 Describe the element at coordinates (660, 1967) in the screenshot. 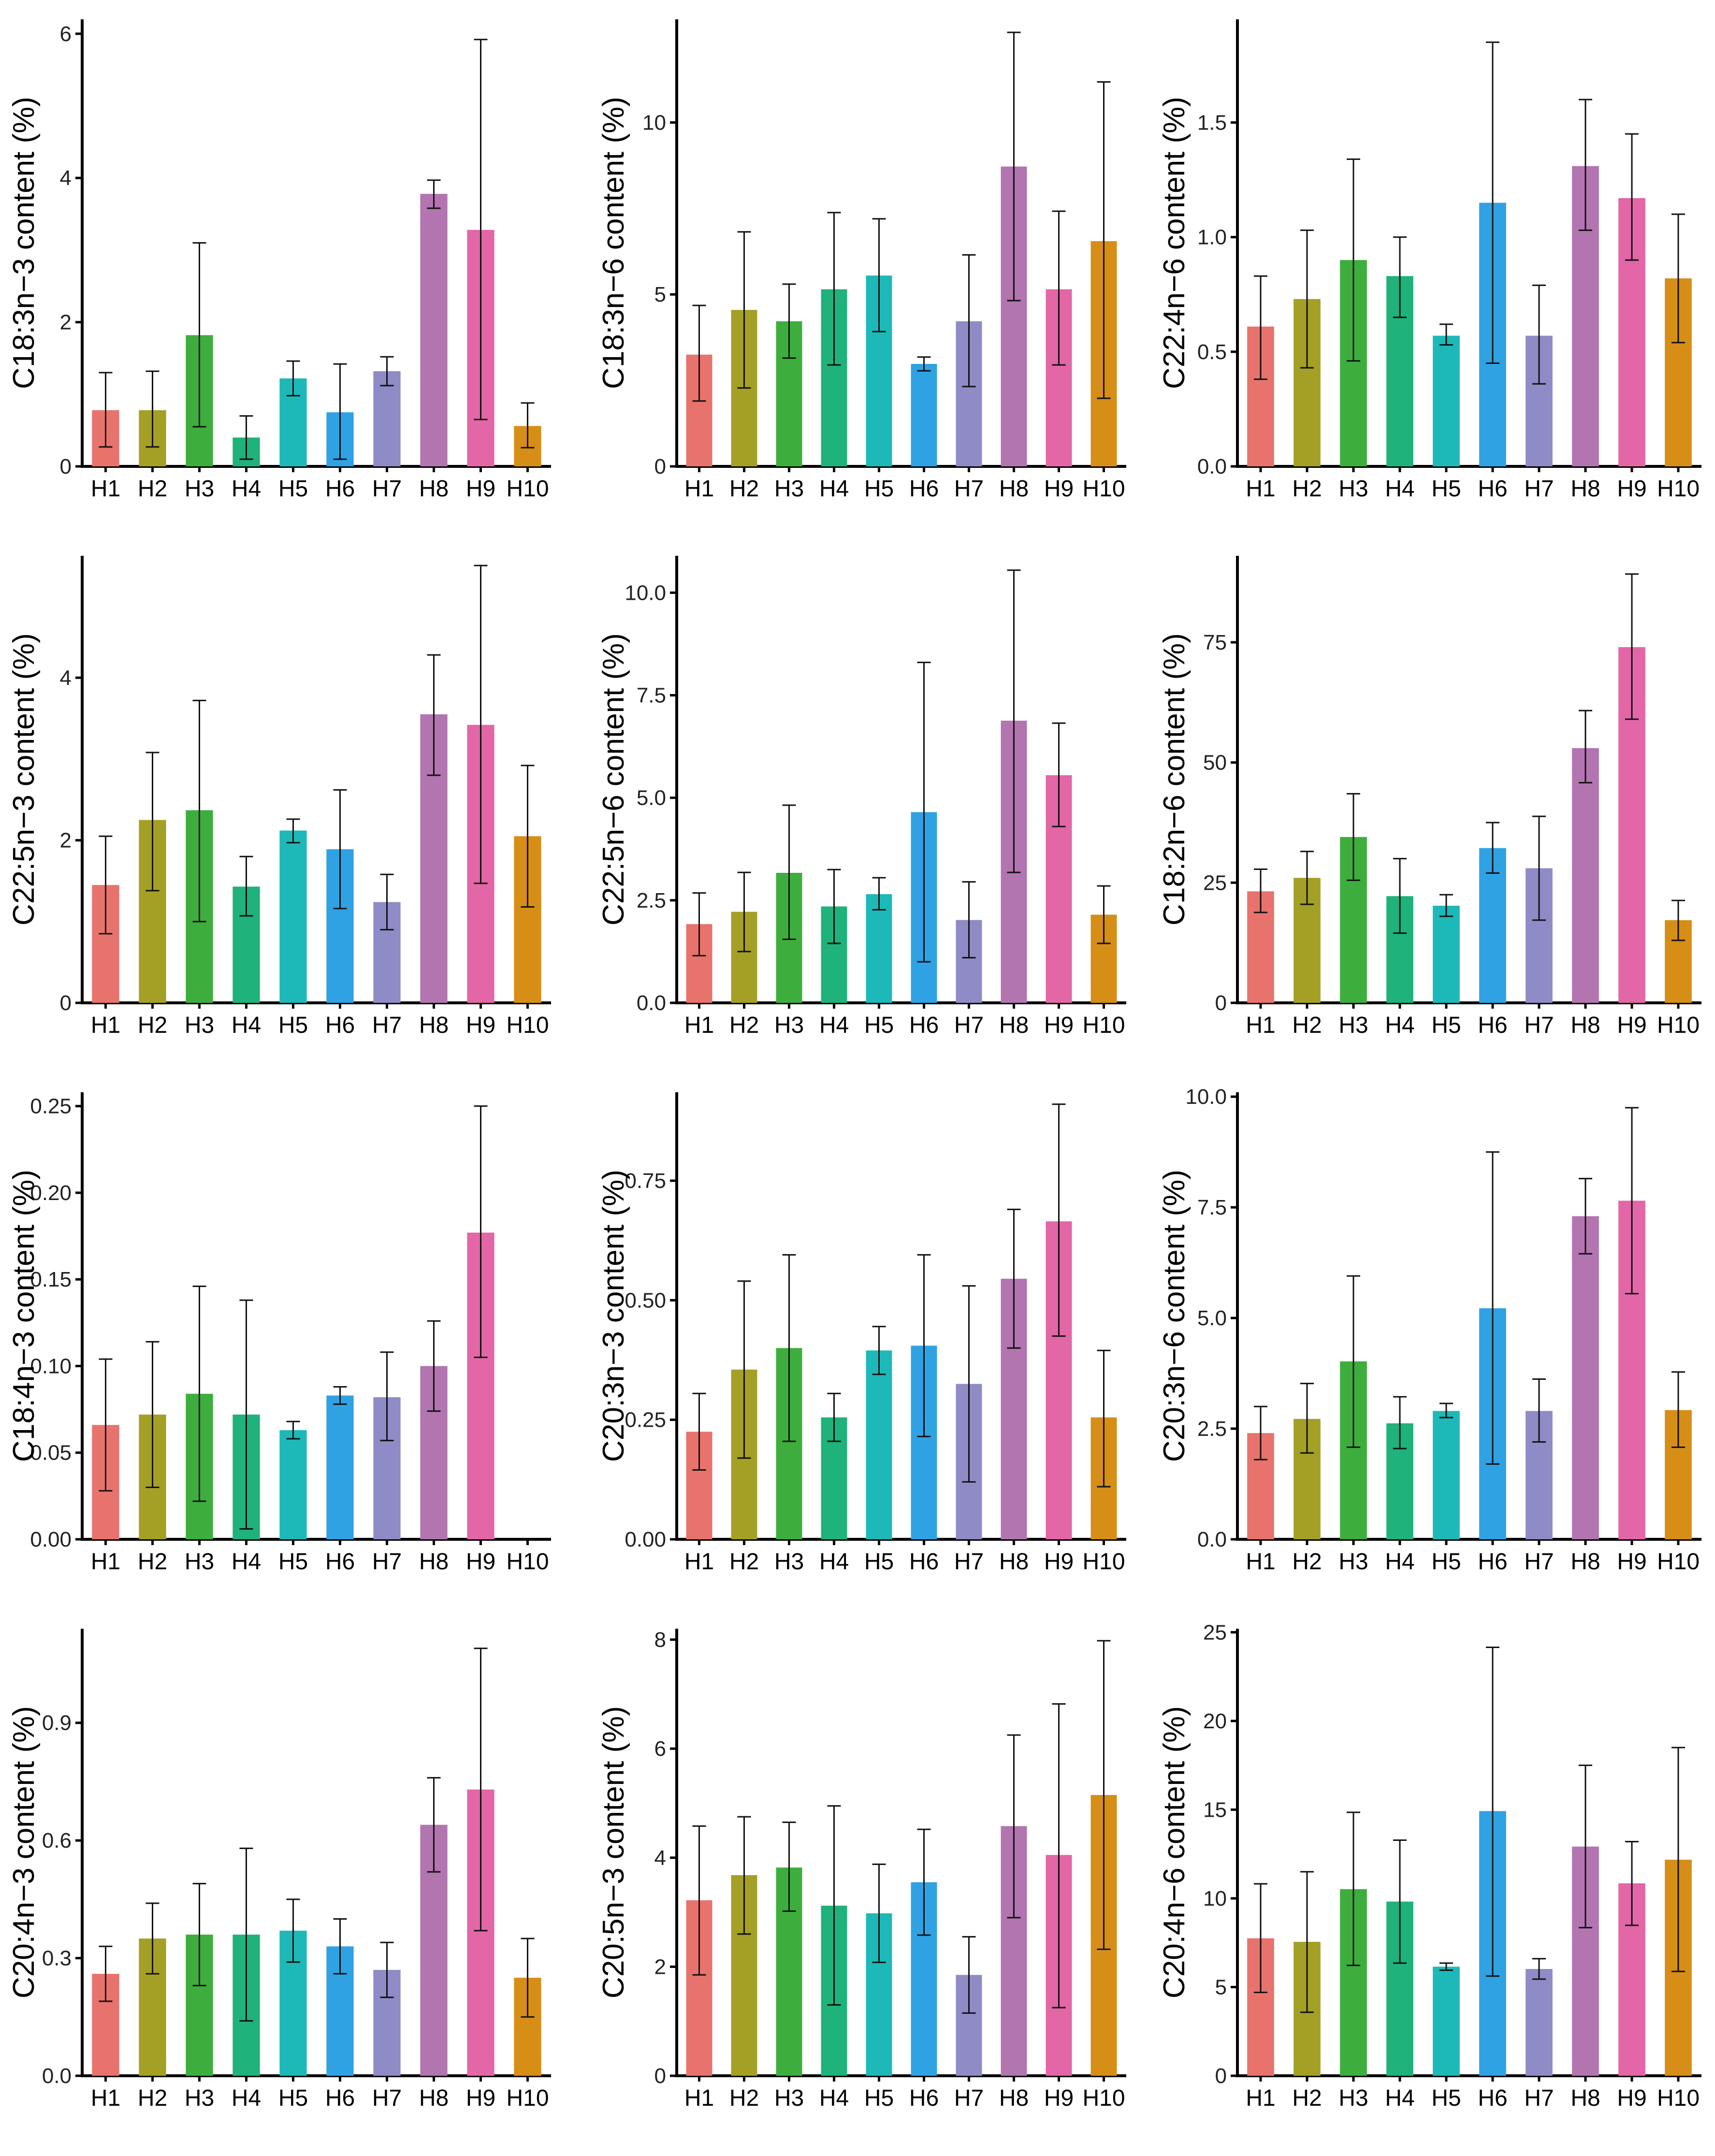

I see `y-tick-label: 2` at that location.